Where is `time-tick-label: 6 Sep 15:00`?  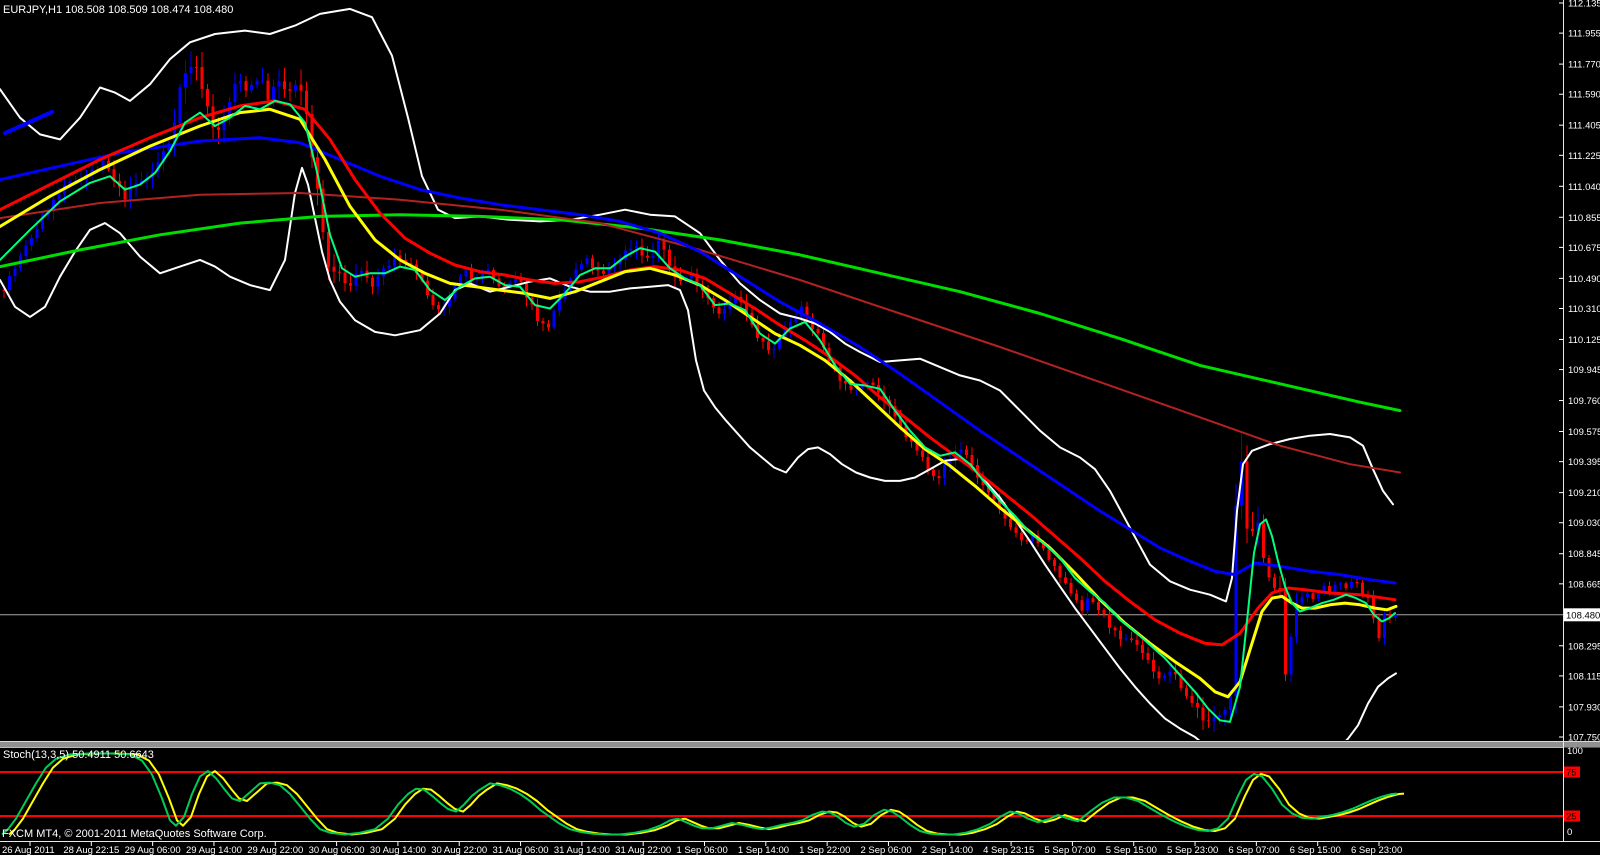 time-tick-label: 6 Sep 15:00 is located at coordinates (1315, 850).